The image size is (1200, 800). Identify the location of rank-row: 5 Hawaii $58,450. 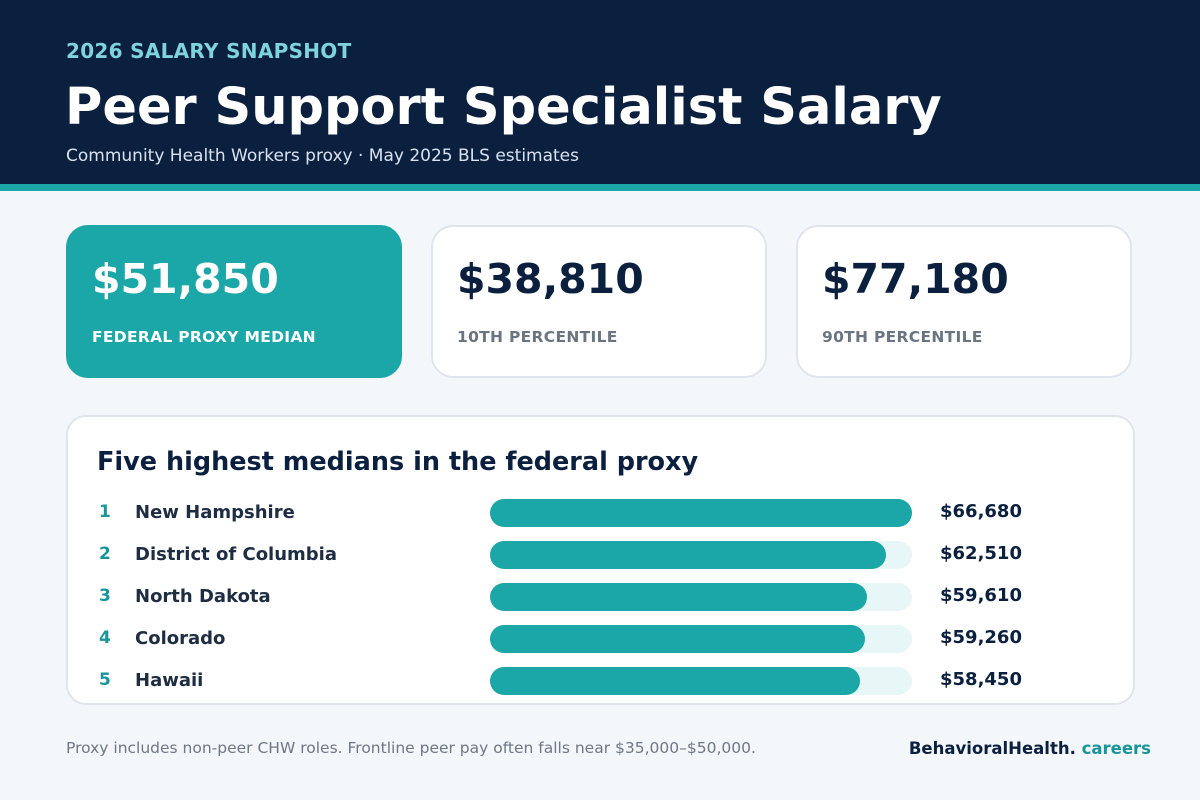
(602, 682).